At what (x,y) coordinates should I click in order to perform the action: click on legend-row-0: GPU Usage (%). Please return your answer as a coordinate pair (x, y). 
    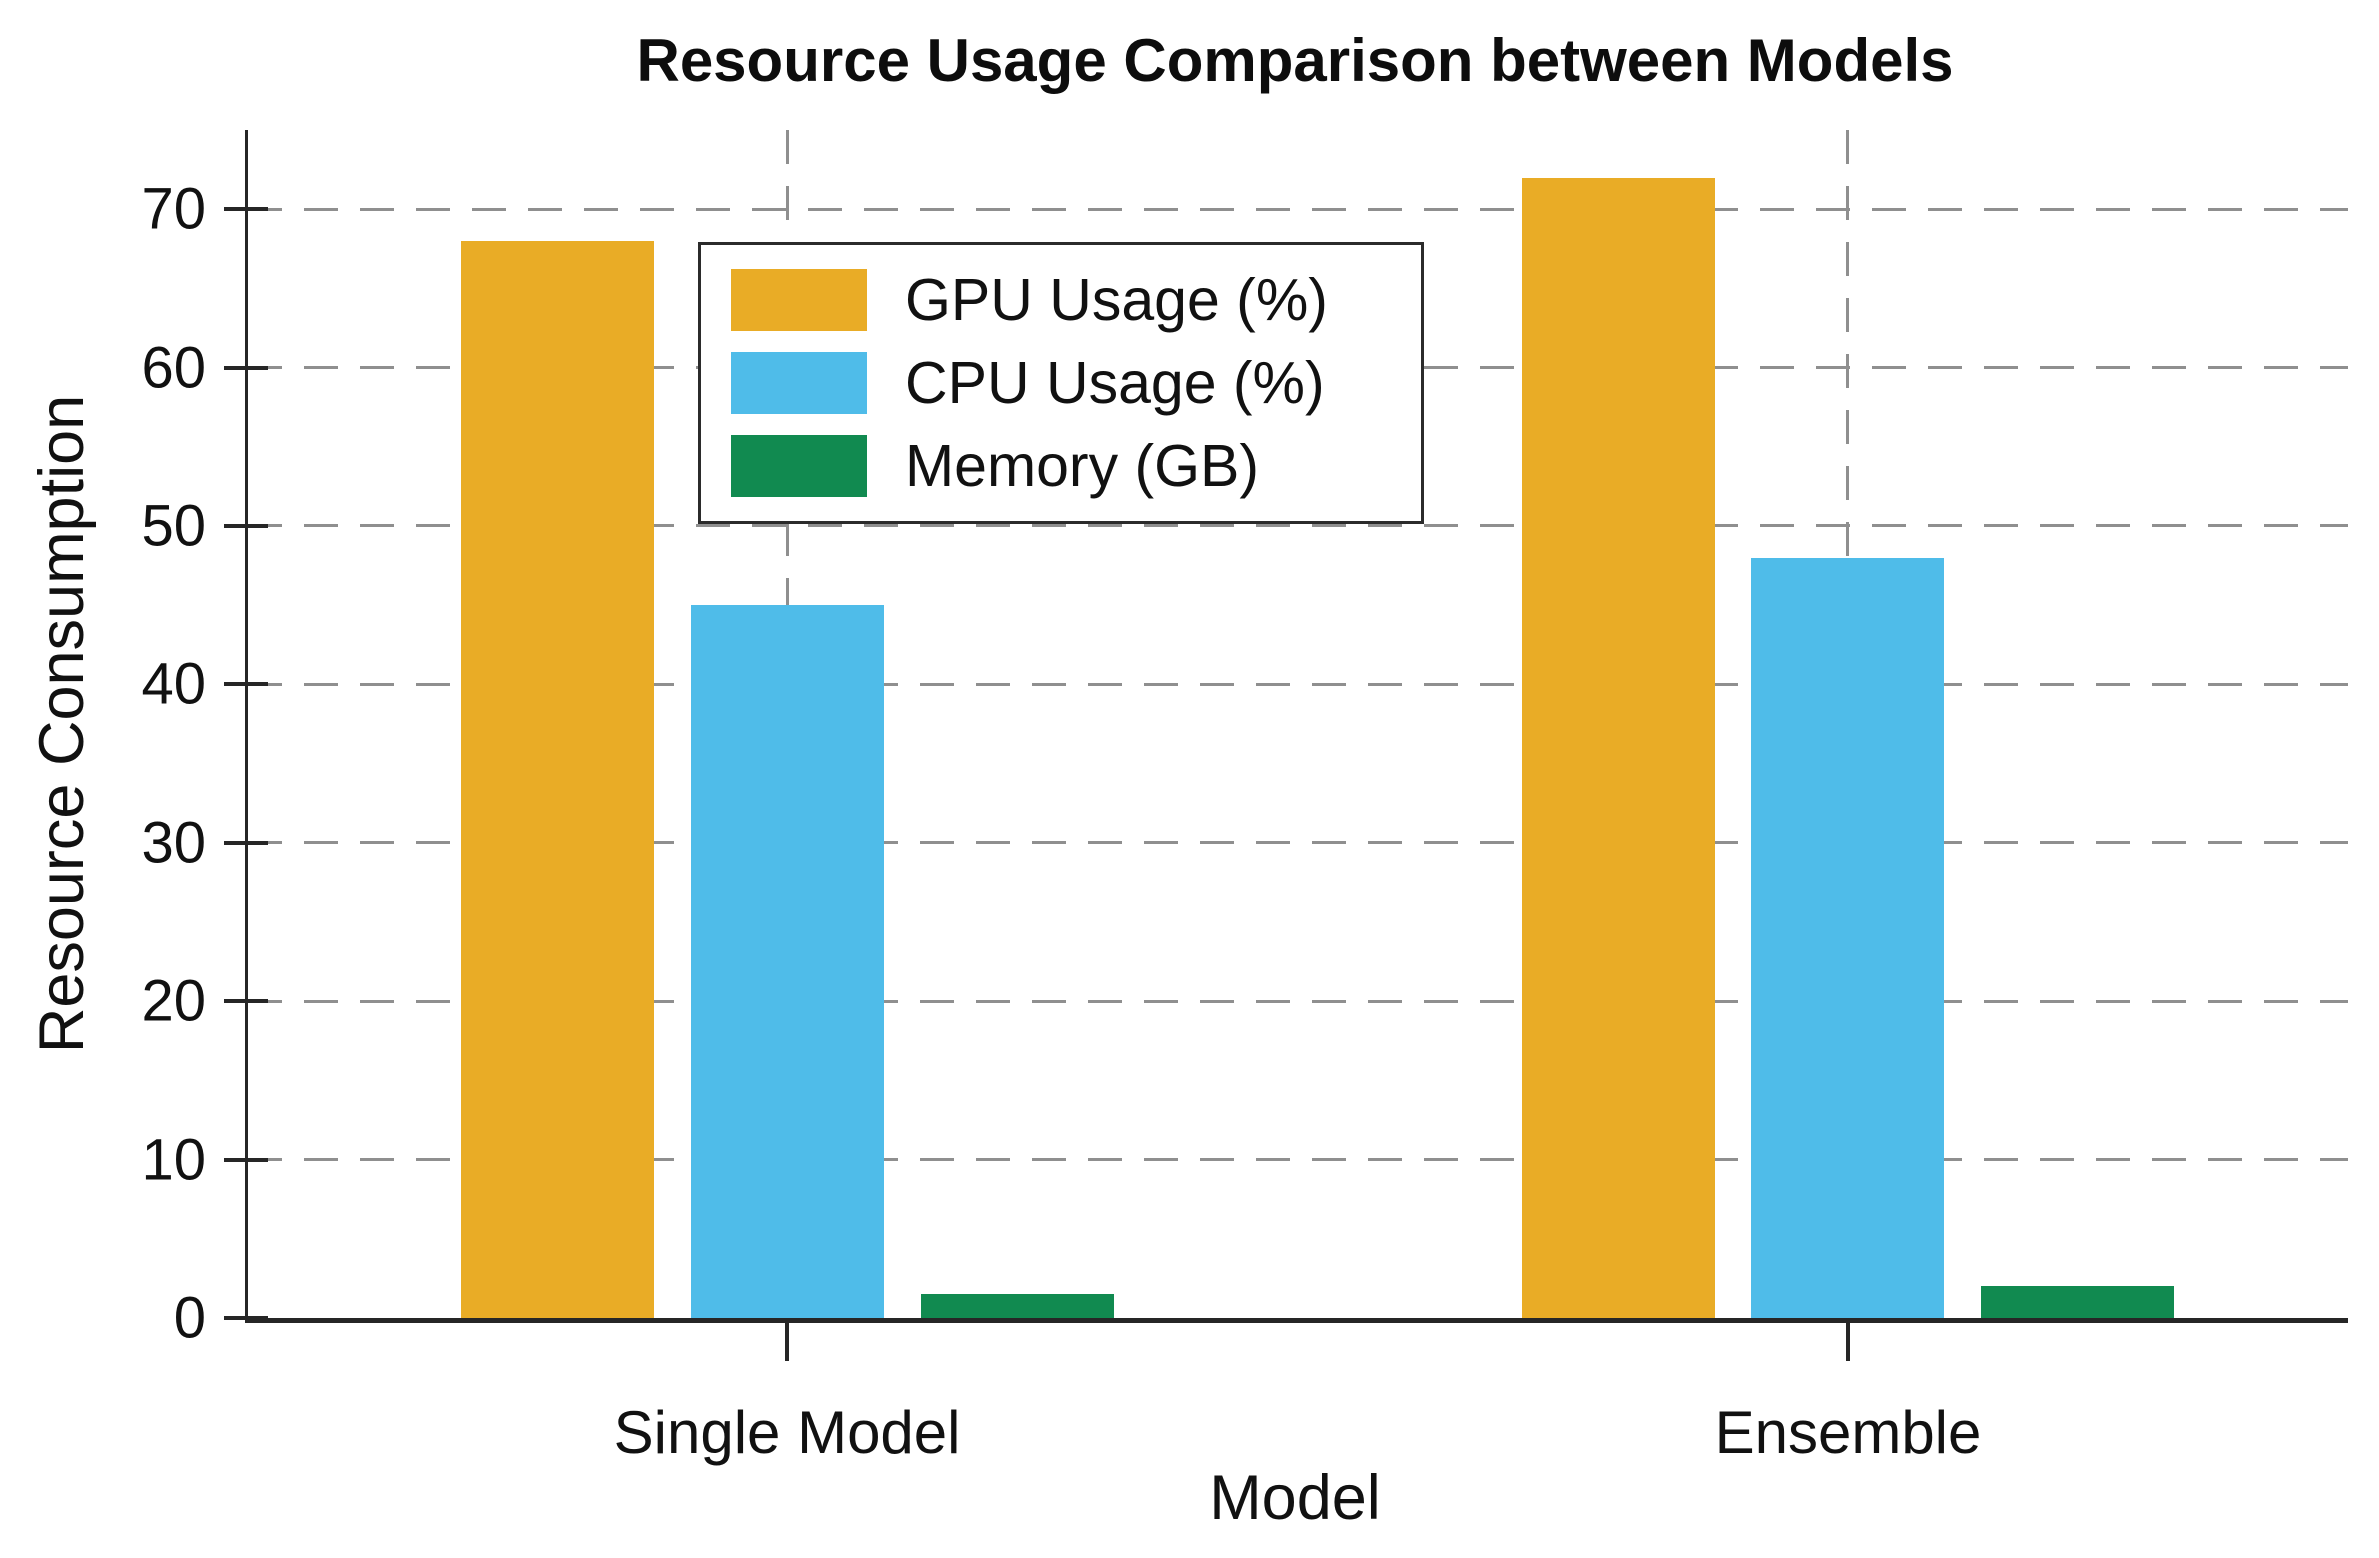
    Looking at the image, I should click on (1071, 300).